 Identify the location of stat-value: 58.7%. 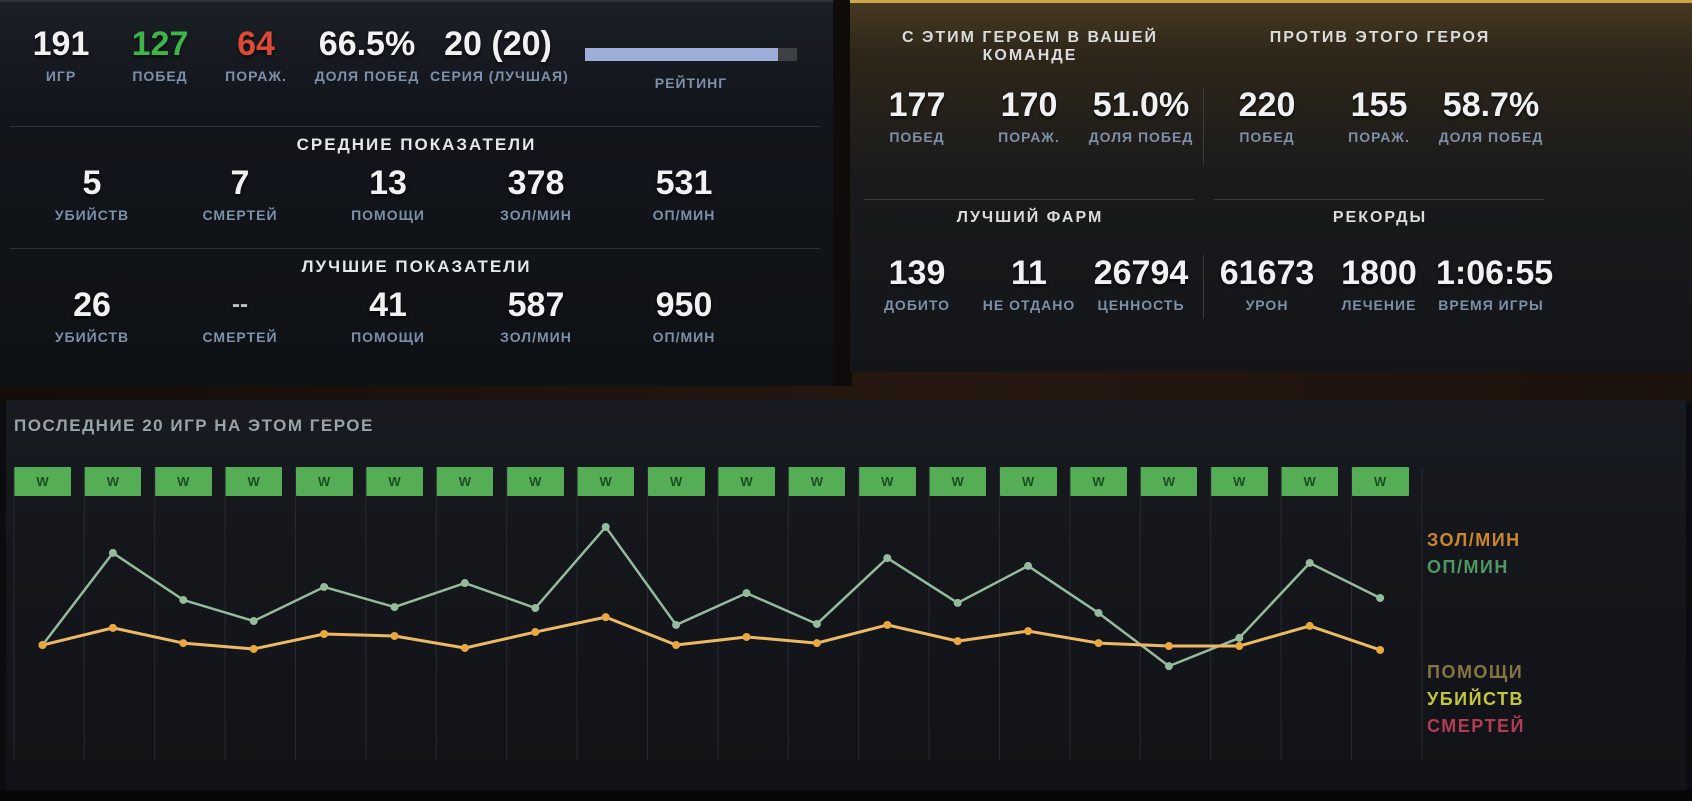
(1491, 105).